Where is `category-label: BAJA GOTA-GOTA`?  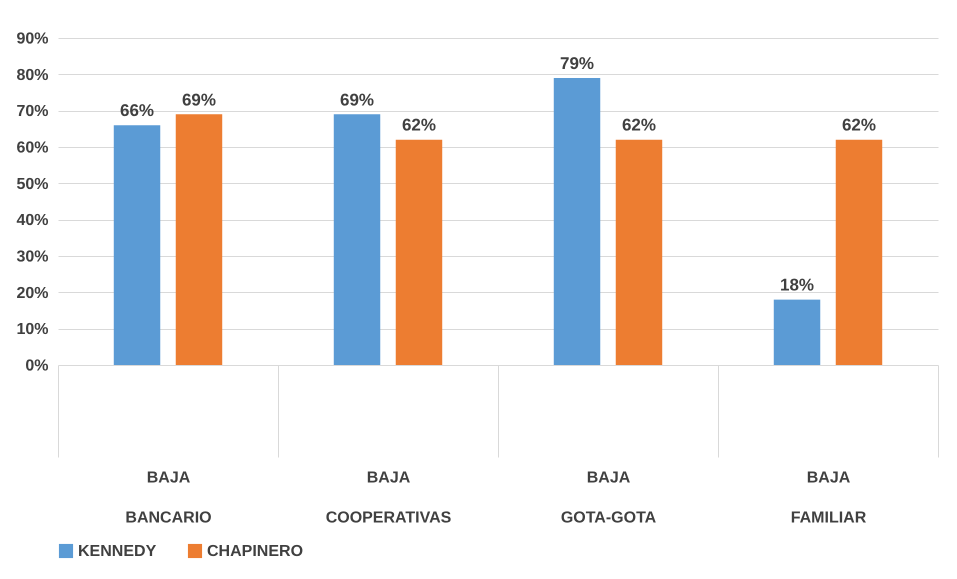 category-label: BAJA GOTA-GOTA is located at coordinates (608, 498).